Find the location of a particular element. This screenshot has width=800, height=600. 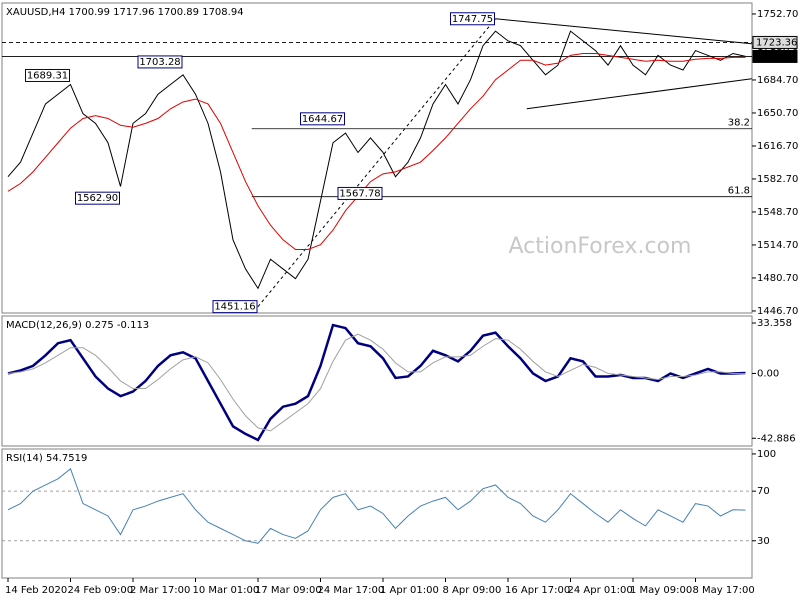

annotation-label: 1451.16 is located at coordinates (234, 307).